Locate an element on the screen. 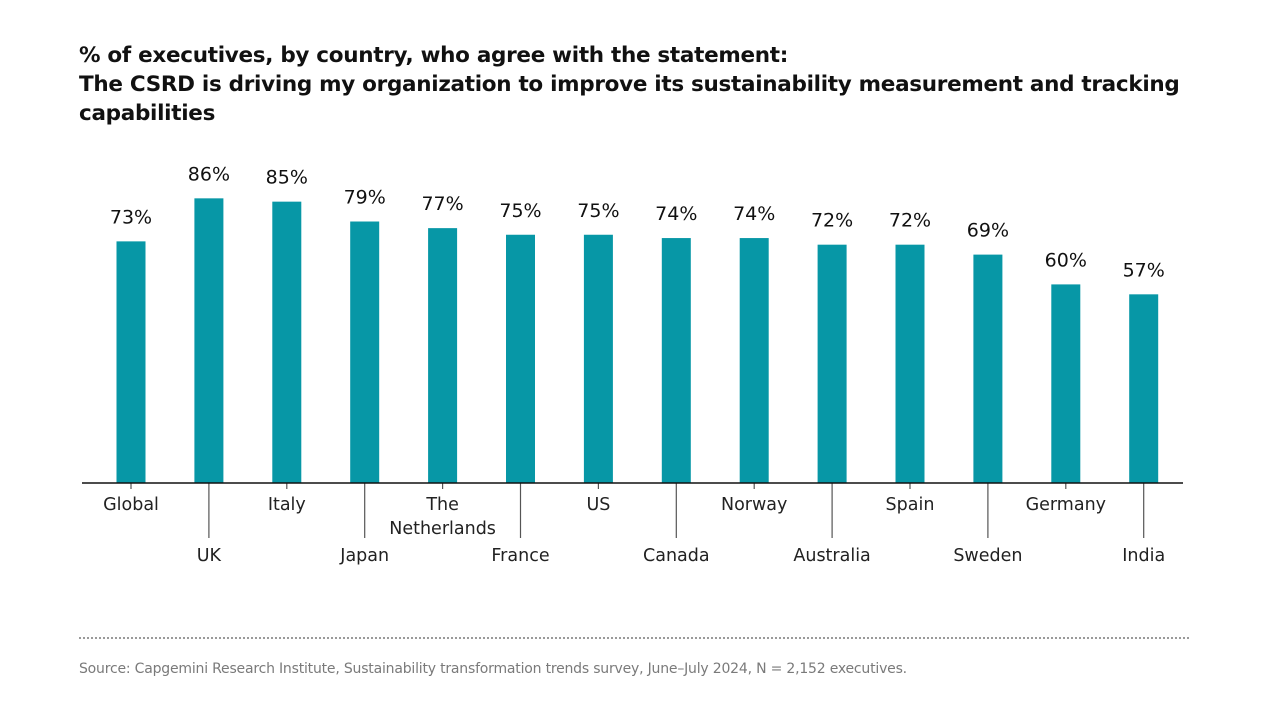  bar-sweden is located at coordinates (988, 368).